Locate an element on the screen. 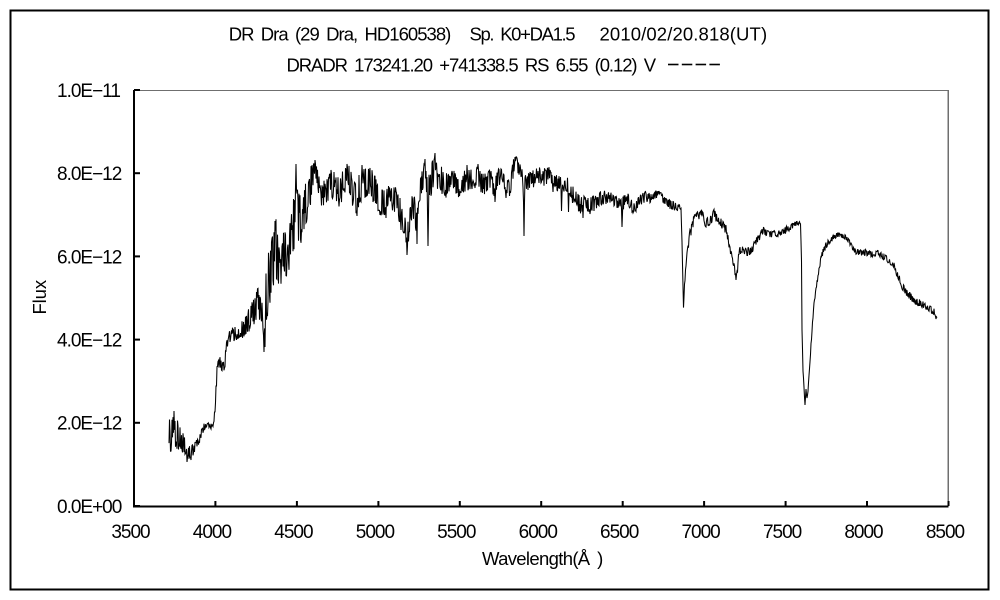  svg-text: 5500 is located at coordinates (456, 532).